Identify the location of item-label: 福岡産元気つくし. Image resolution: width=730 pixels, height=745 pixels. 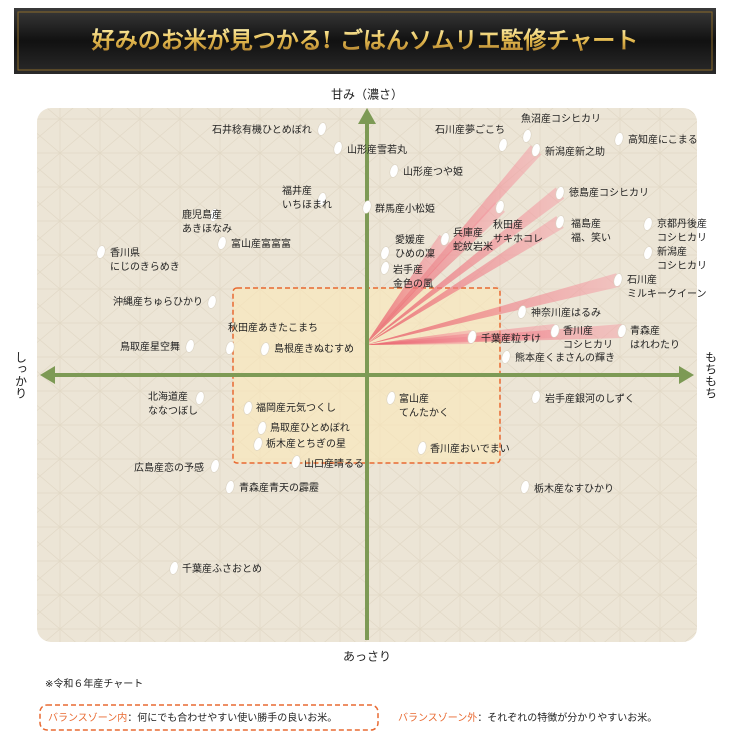
(296, 407).